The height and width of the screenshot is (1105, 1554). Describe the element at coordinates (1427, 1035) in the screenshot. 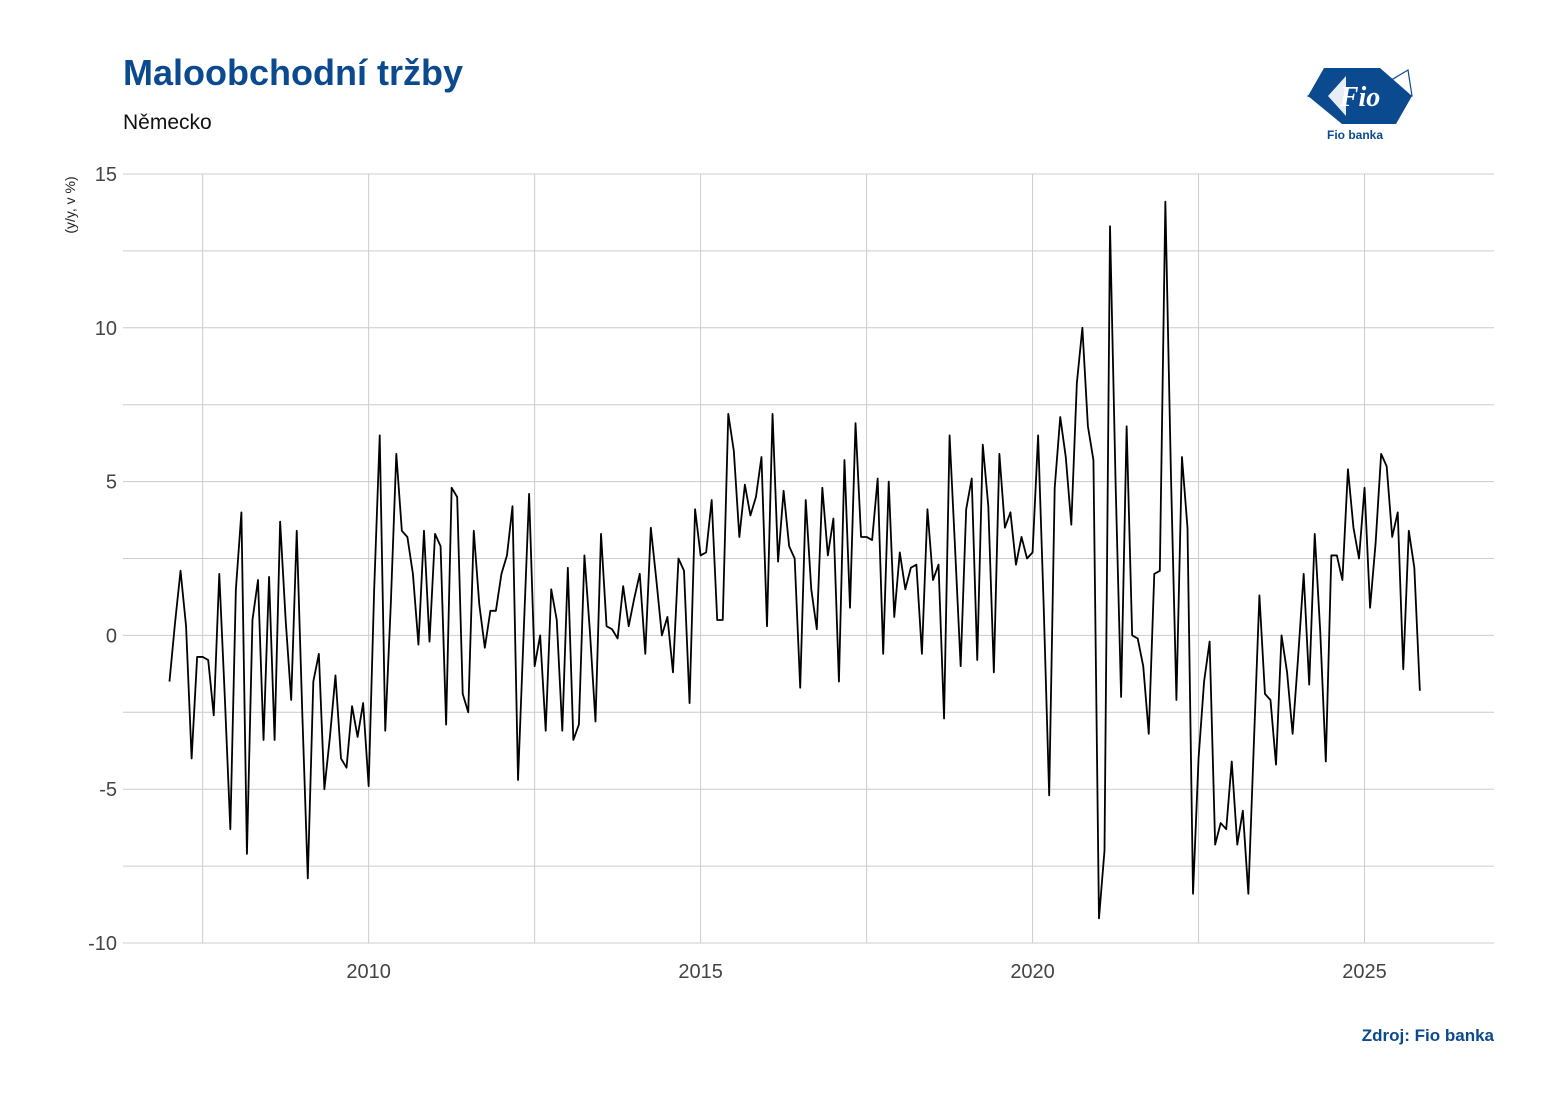

I see `source-note: Zdroj: Fio banka` at that location.